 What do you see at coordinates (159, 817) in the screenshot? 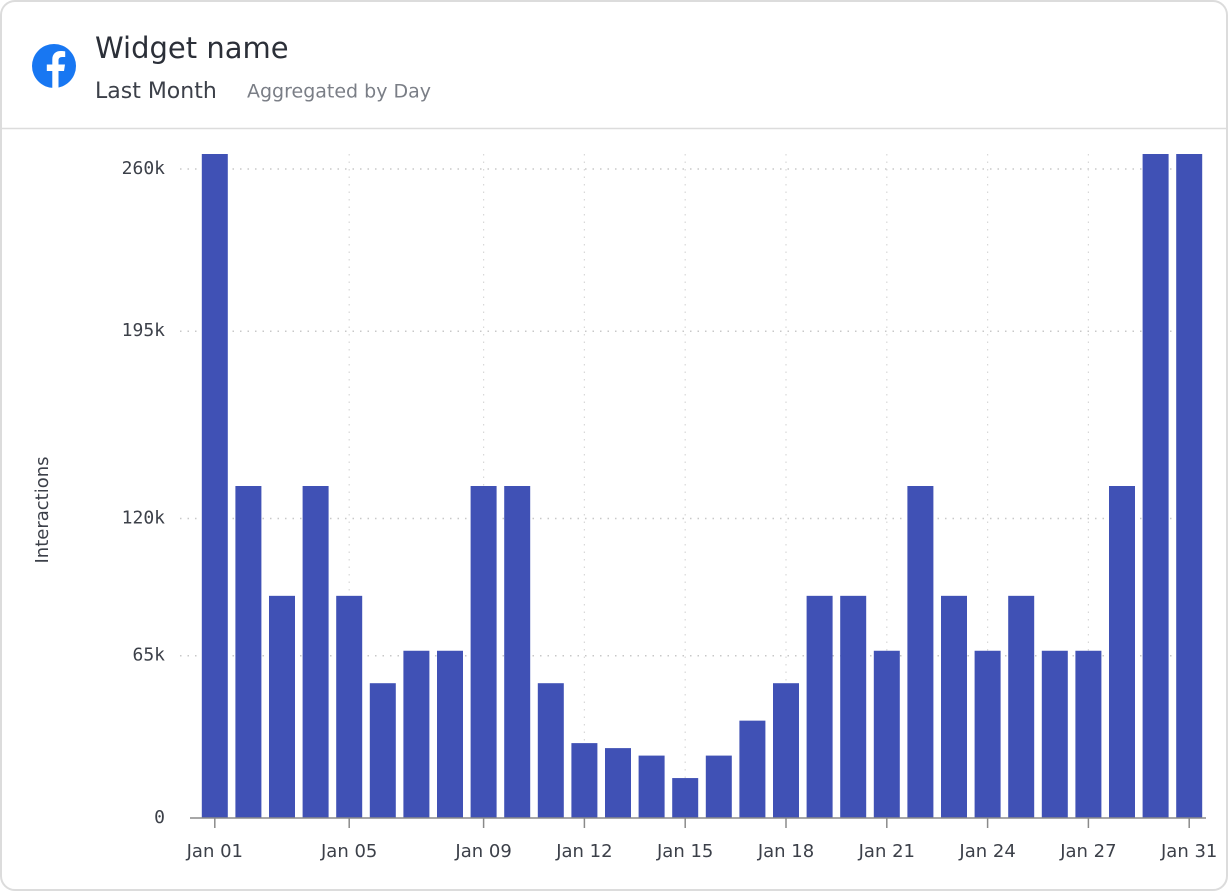
I see `y-tick-label: 0` at bounding box center [159, 817].